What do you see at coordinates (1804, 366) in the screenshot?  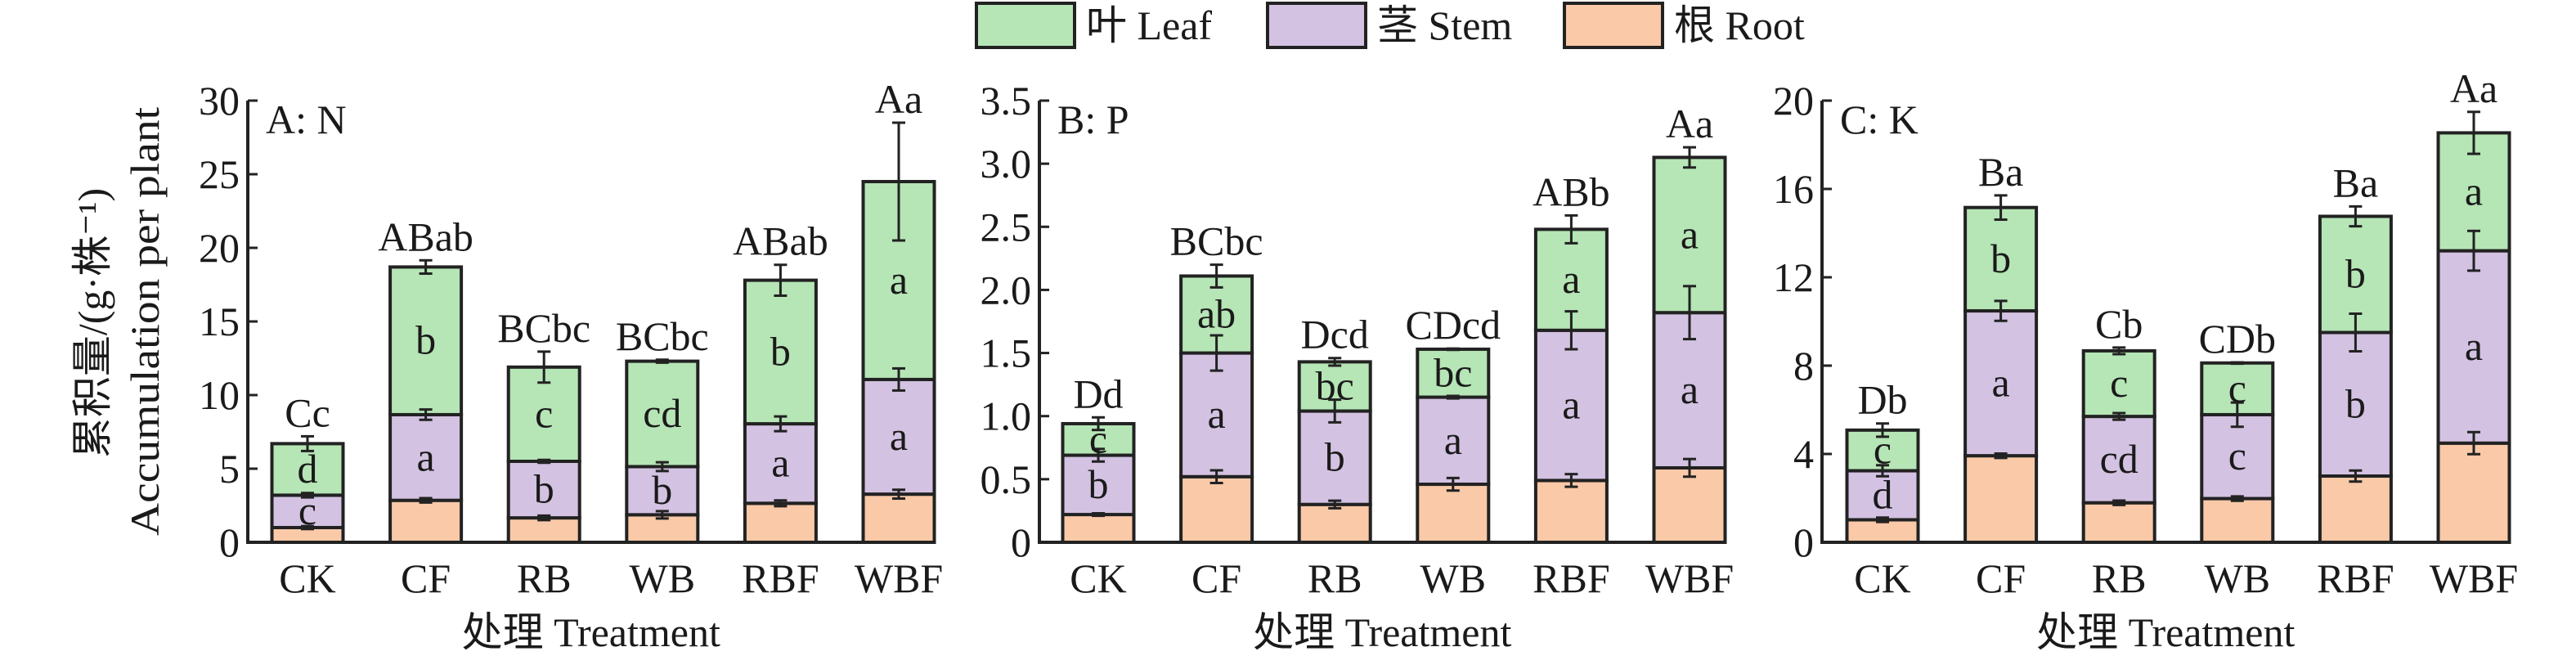 I see `y-tick-label: 8` at bounding box center [1804, 366].